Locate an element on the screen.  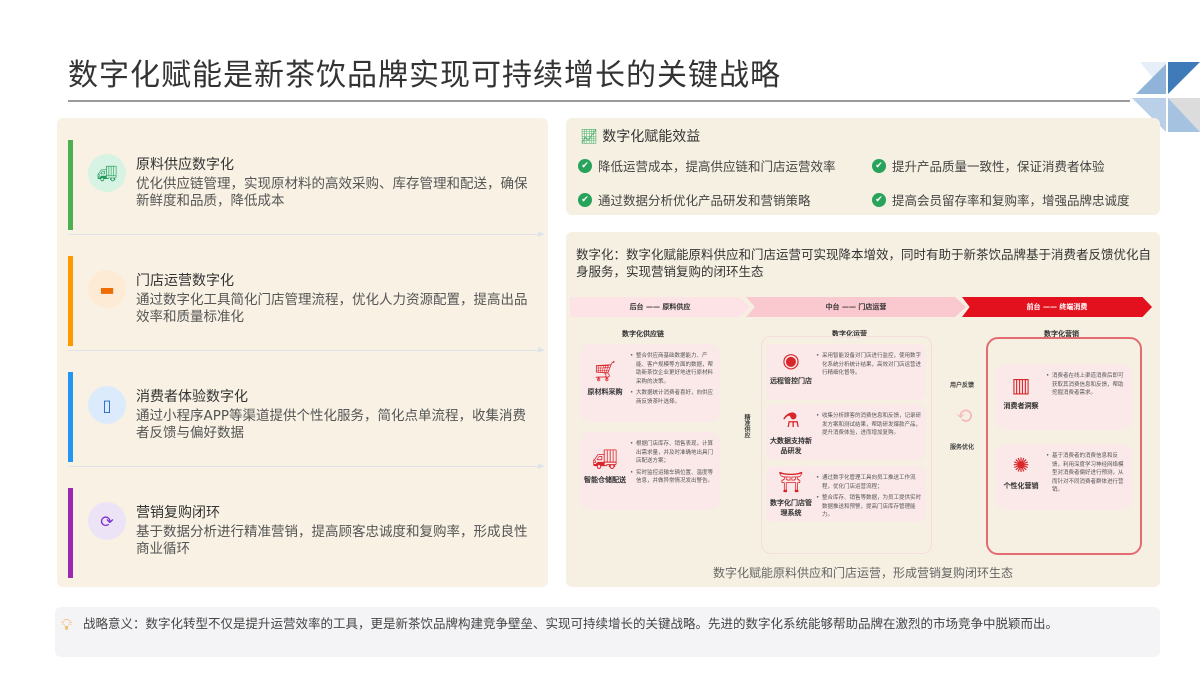
logo-icon is located at coordinates (1166, 97).